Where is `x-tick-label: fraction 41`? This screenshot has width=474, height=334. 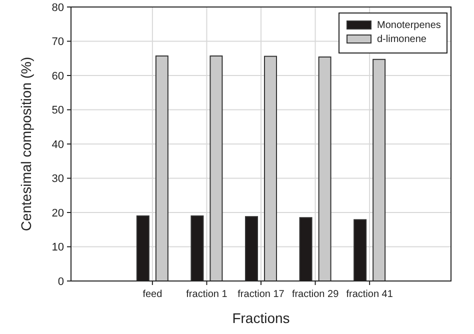 x-tick-label: fraction 41 is located at coordinates (370, 294).